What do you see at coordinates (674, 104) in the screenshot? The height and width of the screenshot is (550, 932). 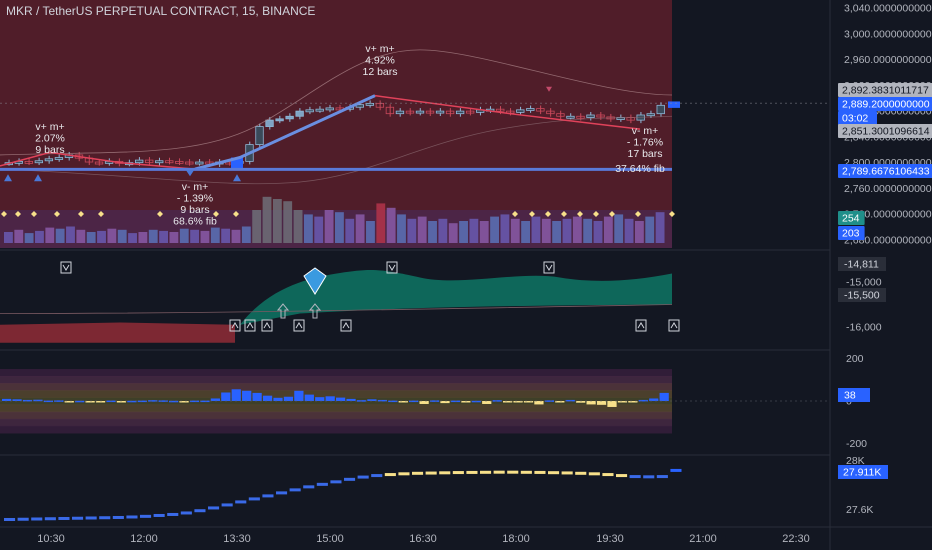 I see `highlight-candle-current` at bounding box center [674, 104].